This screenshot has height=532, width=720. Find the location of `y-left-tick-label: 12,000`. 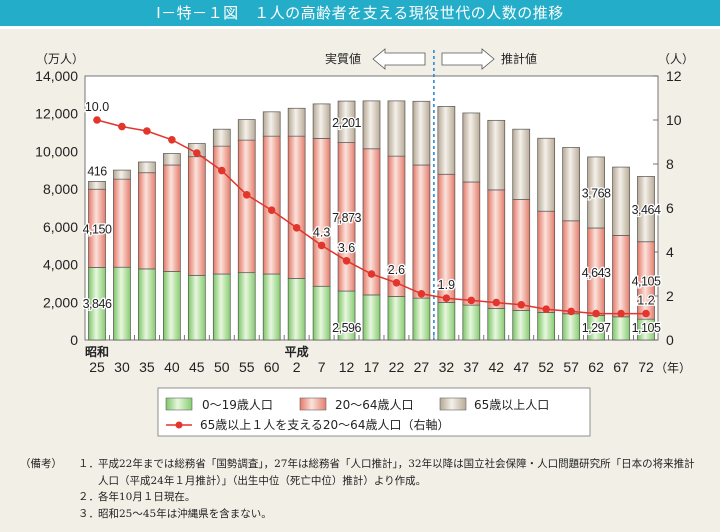

y-left-tick-label: 12,000 is located at coordinates (56, 114).